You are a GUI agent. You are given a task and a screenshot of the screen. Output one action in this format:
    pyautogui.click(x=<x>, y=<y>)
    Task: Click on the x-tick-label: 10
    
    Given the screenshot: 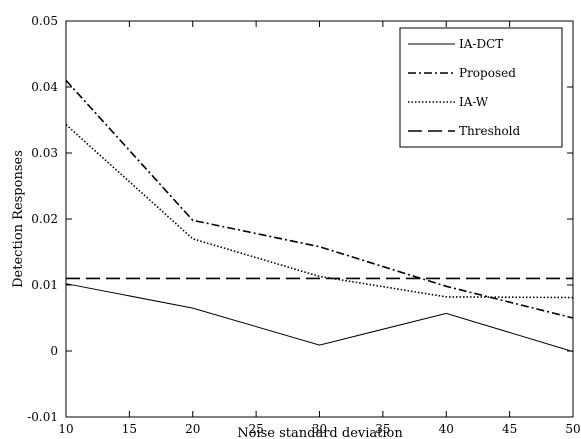 What is the action you would take?
    pyautogui.click(x=65, y=429)
    